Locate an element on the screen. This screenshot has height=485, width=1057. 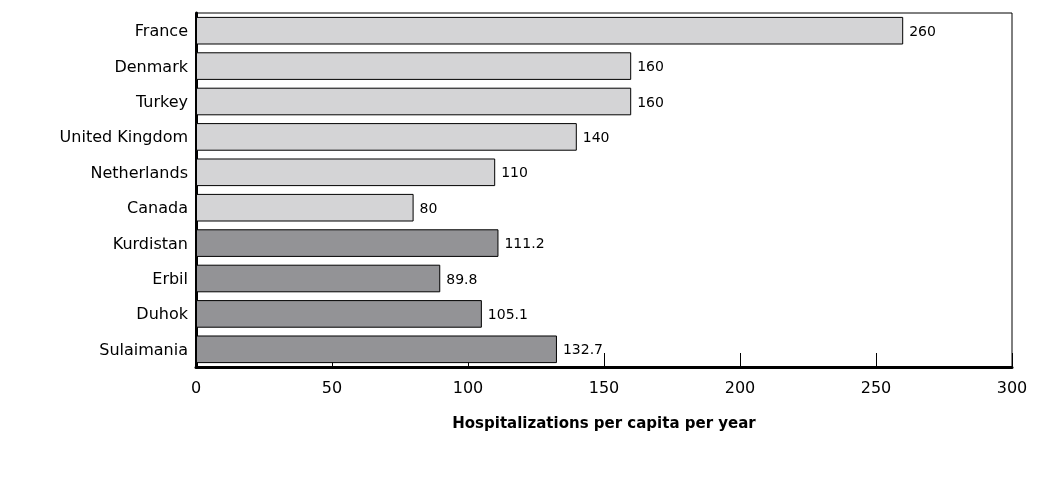
y-tick-label: United Kingdom is located at coordinates (123, 137).